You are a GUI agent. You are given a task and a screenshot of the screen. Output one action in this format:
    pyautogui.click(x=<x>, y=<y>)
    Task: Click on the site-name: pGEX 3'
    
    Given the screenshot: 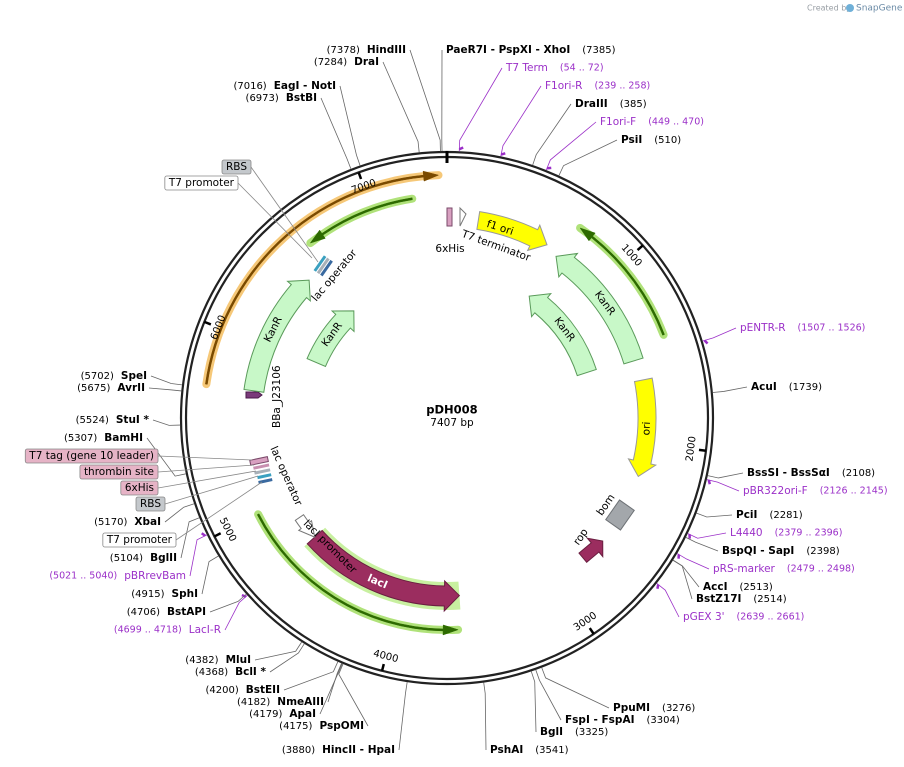 What is the action you would take?
    pyautogui.click(x=704, y=617)
    